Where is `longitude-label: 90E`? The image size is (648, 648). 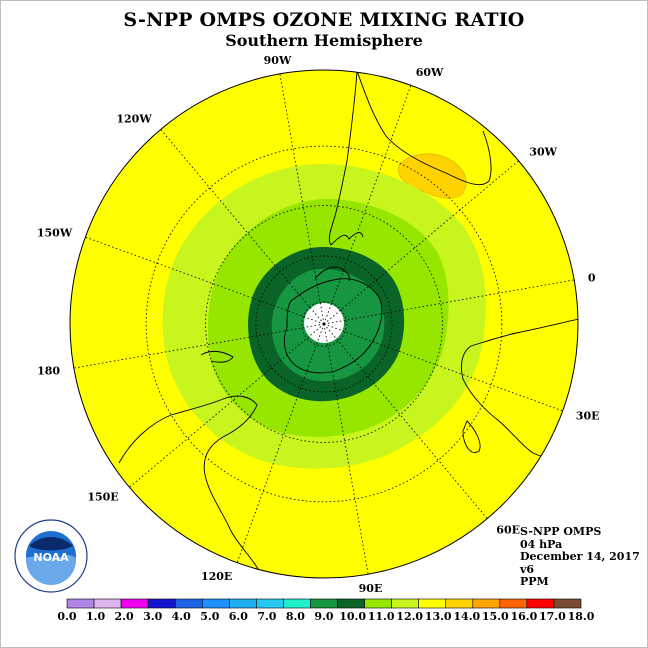
longitude-label: 90E is located at coordinates (371, 588).